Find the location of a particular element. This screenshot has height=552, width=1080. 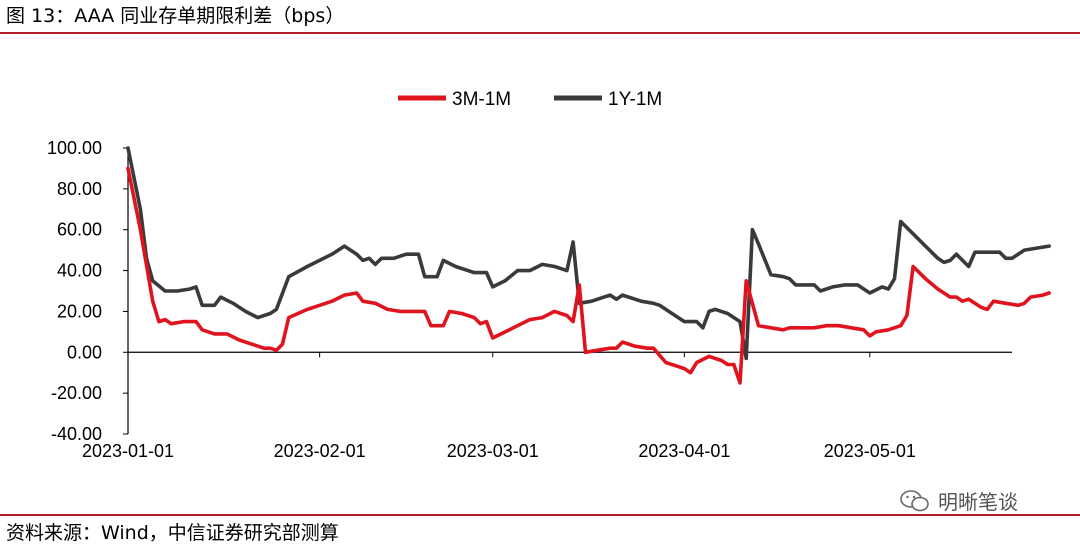

legend-label: 3M-1M is located at coordinates (481, 99).